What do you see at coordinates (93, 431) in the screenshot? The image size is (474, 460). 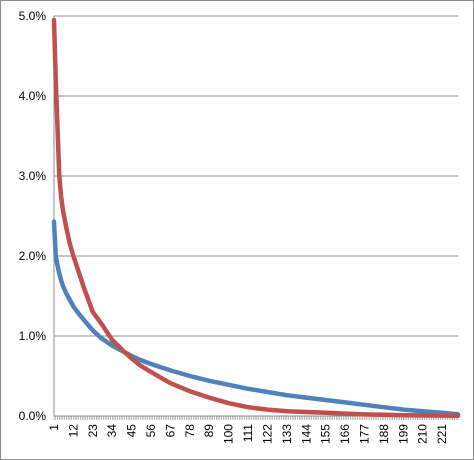 I see `x-tick-label: 23` at bounding box center [93, 431].